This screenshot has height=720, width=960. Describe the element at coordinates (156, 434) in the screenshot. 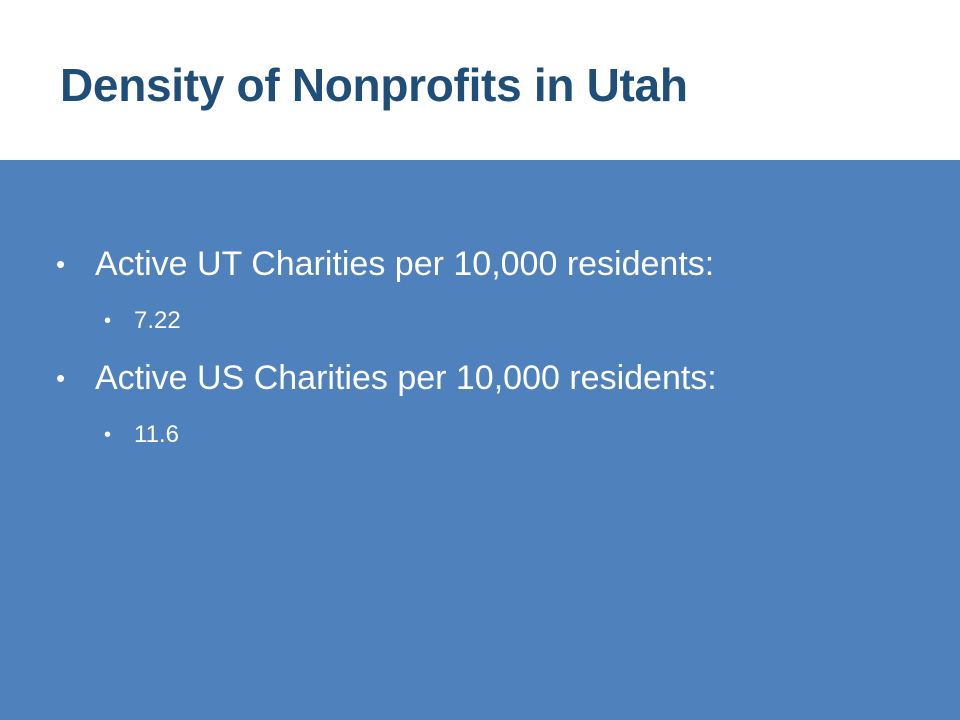

I see `bullet-text: 11.6` at that location.